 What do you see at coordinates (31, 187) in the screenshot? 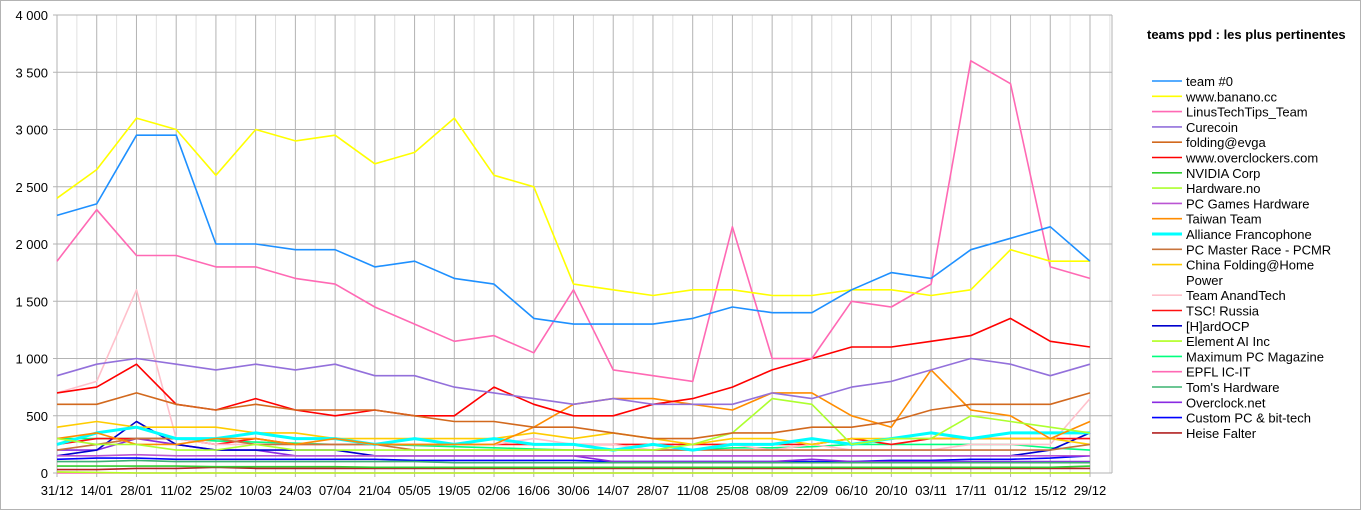
I see `y-tick-label: 2 500` at bounding box center [31, 187].